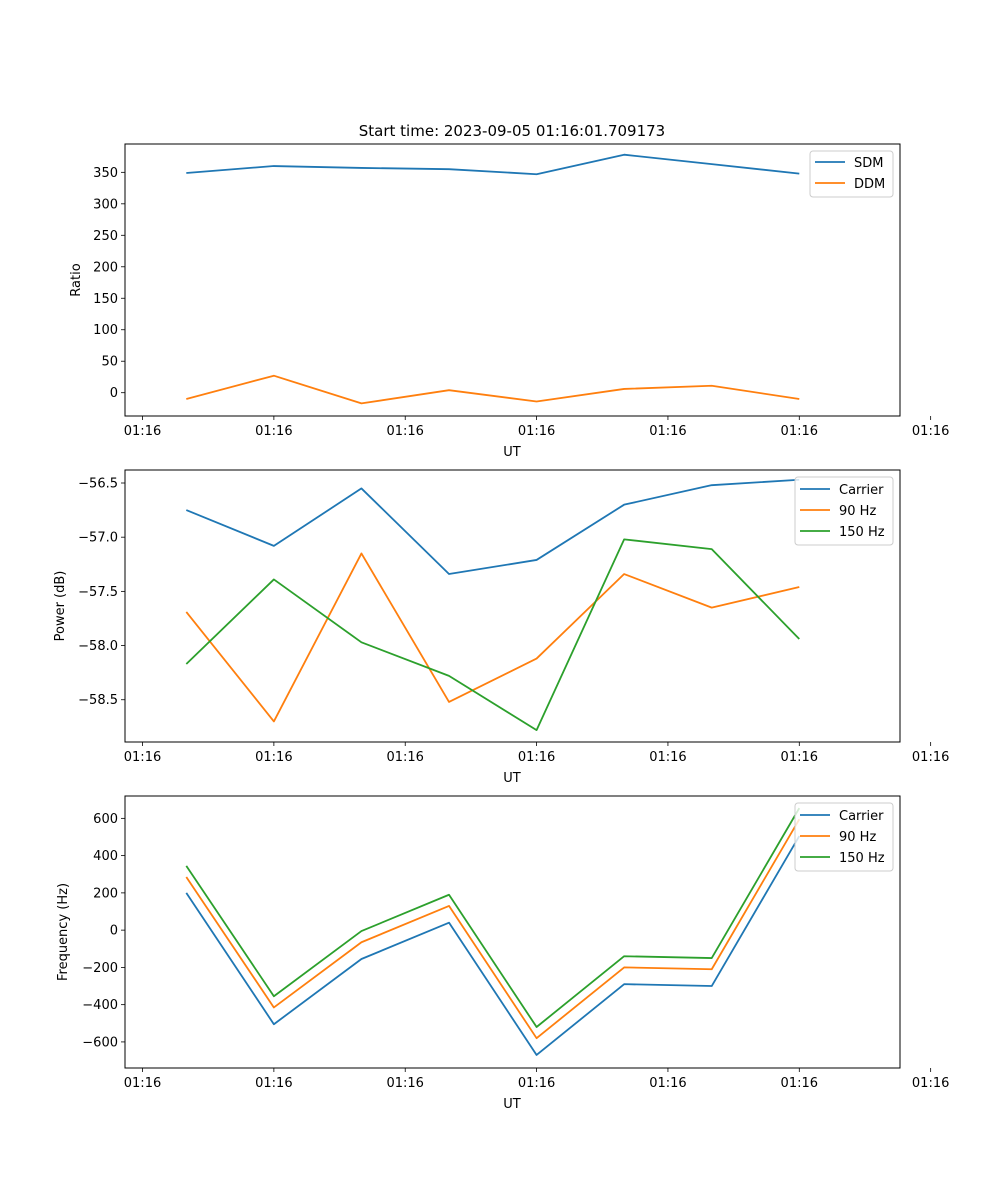  I want to click on ratio-x-axis-label: UT, so click(512, 452).